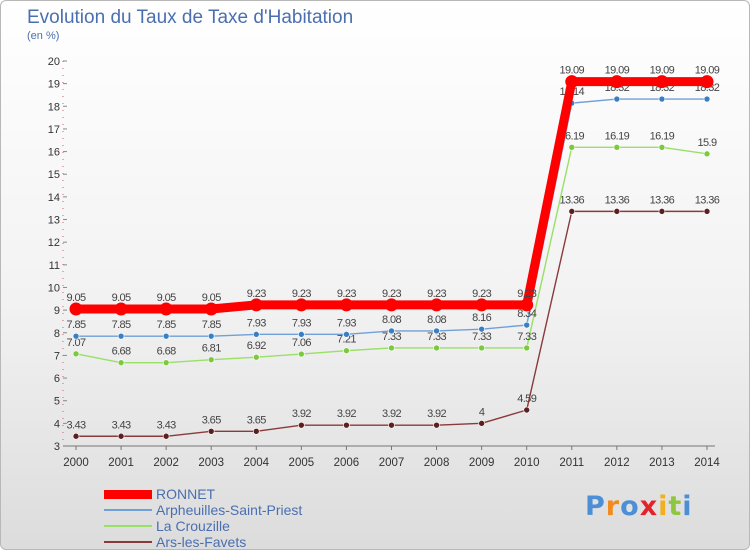 The height and width of the screenshot is (550, 750). I want to click on y-tick-label: 16, so click(54, 153).